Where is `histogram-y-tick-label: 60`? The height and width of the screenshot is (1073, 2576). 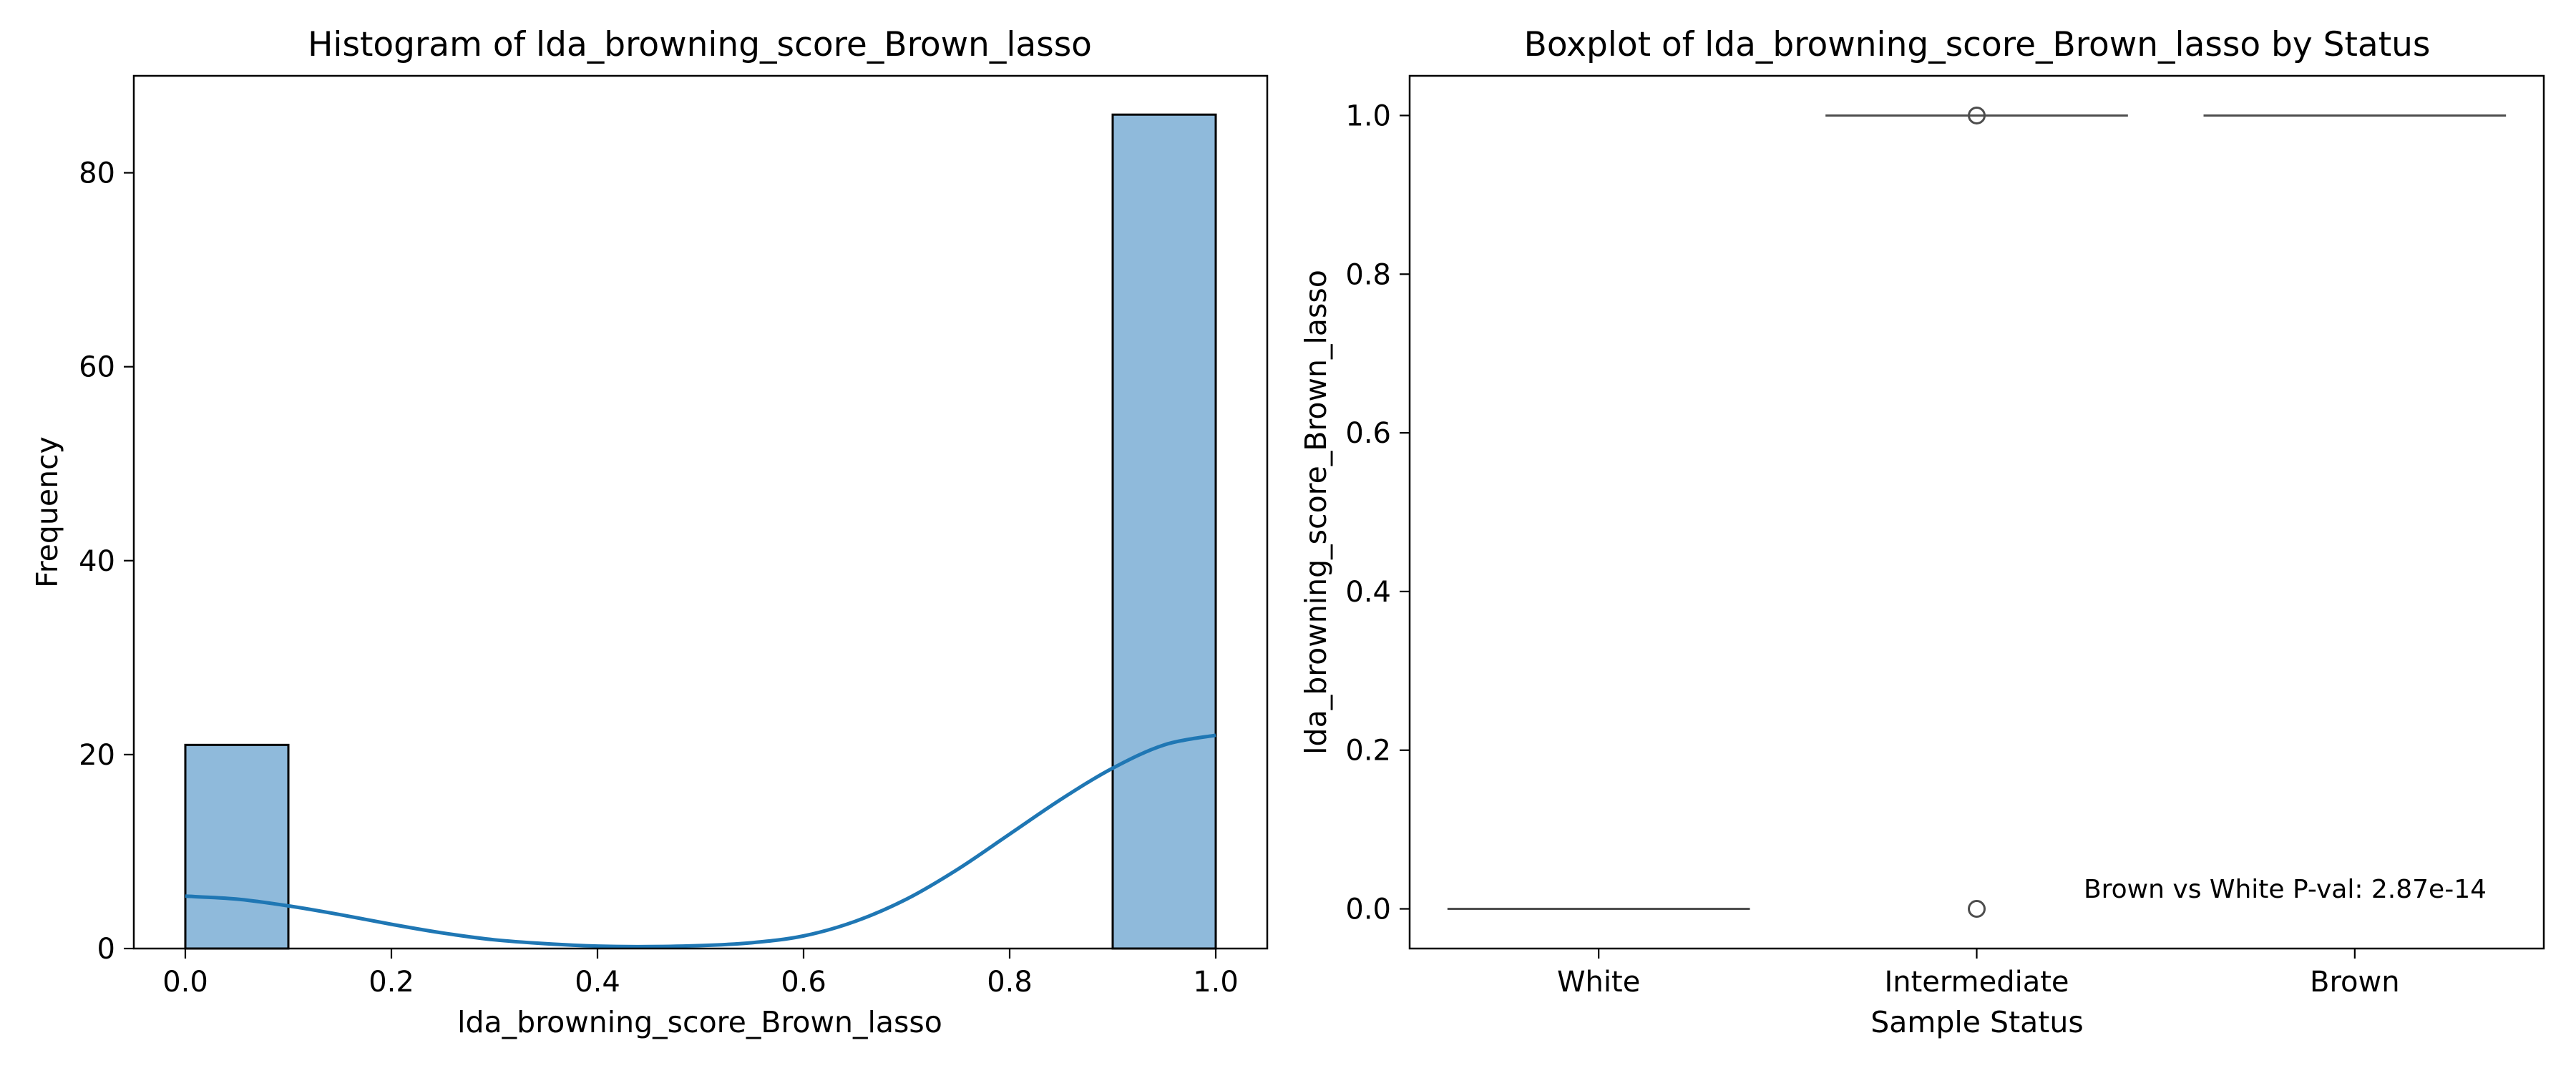 histogram-y-tick-label: 60 is located at coordinates (97, 367).